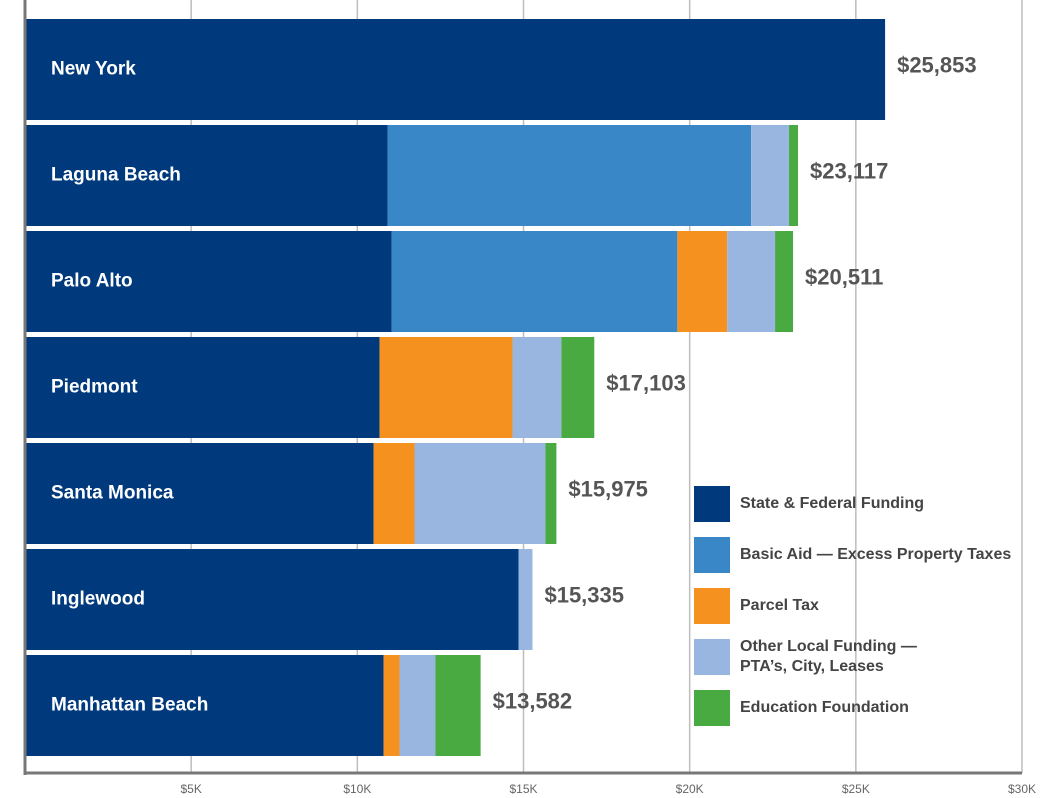 The width and height of the screenshot is (1060, 798). Describe the element at coordinates (190, 789) in the screenshot. I see `x-tick-label: $5K` at that location.